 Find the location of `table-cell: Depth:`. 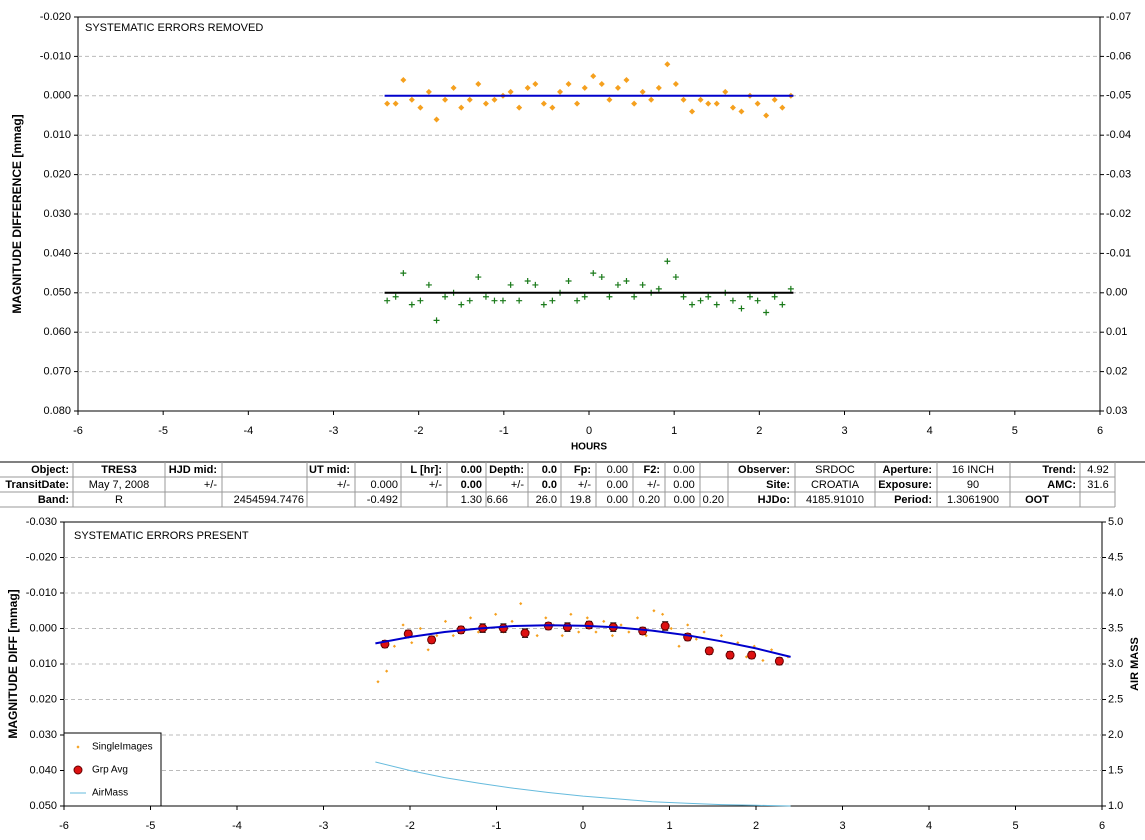

table-cell: Depth: is located at coordinates (506, 470).